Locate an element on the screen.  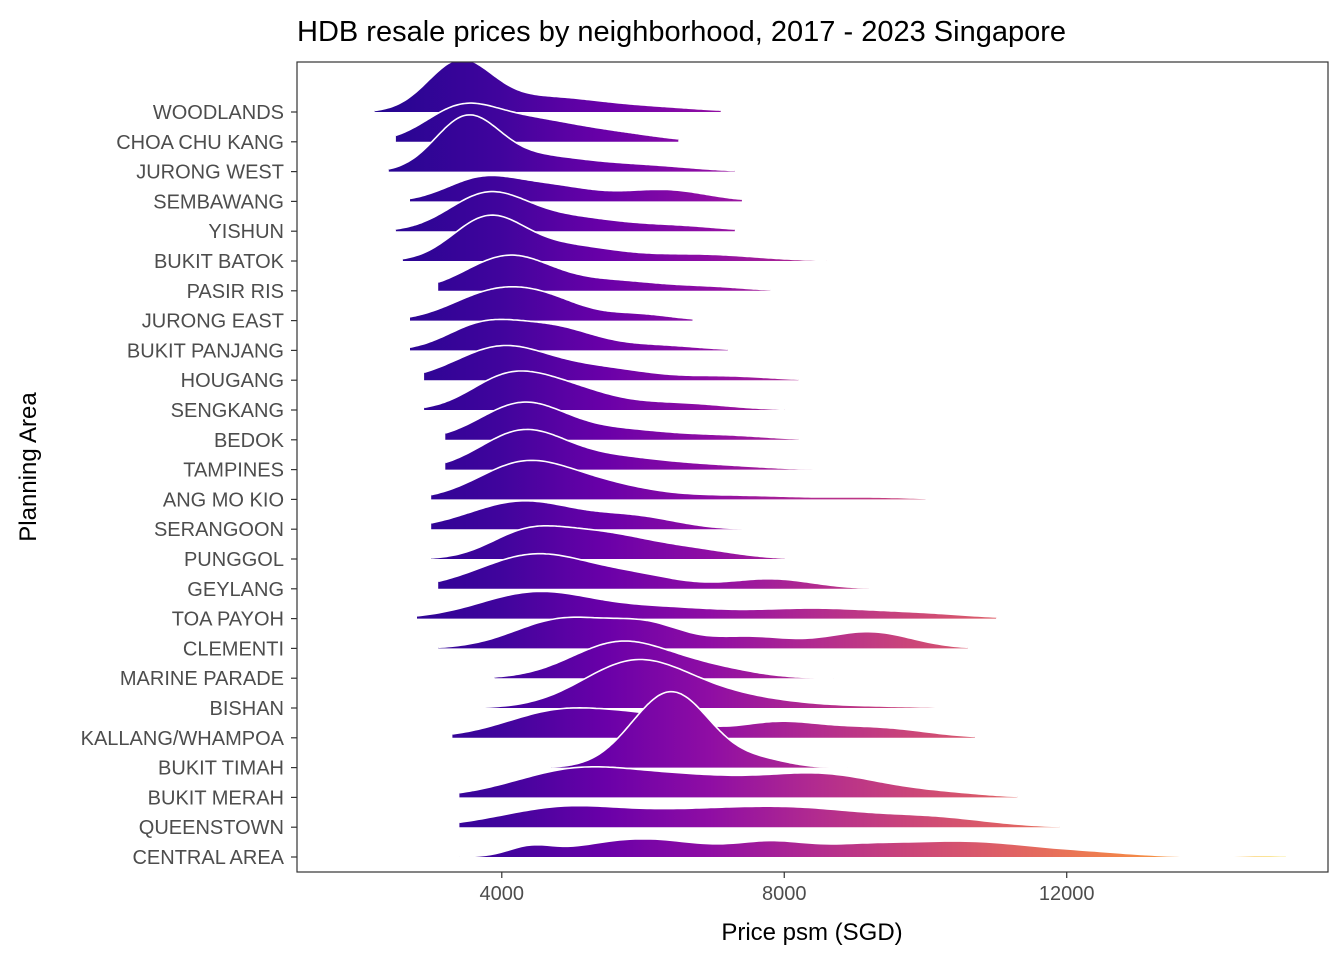
ridge-outline-queenstown is located at coordinates (759, 816).